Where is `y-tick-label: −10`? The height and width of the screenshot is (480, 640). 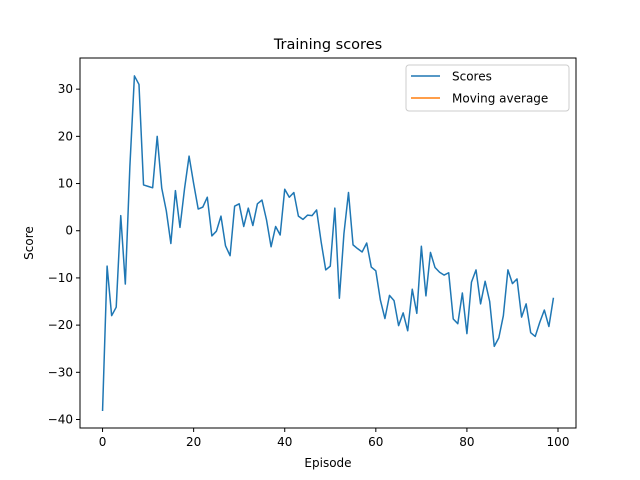
y-tick-label: −10 is located at coordinates (60, 278).